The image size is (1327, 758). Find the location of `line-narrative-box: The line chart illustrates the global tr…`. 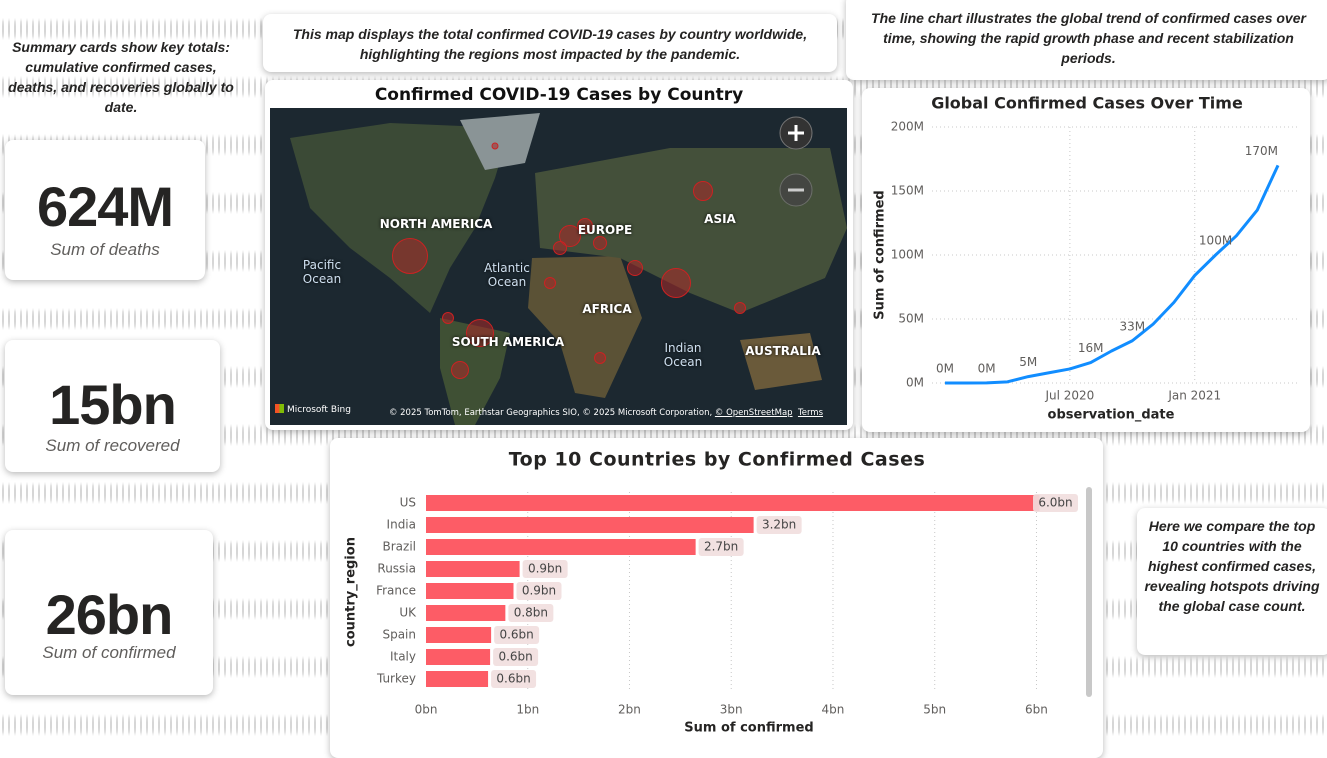

line-narrative-box: The line chart illustrates the global tr… is located at coordinates (1086, 40).